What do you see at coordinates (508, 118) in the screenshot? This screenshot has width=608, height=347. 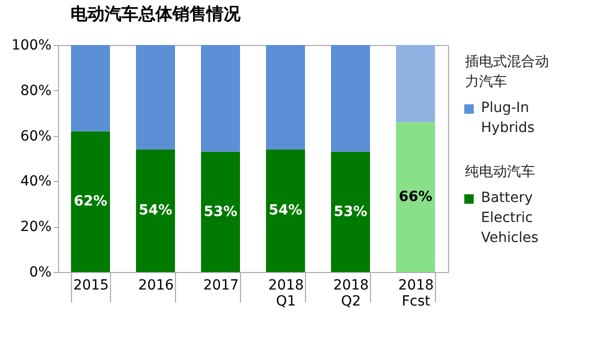 I see `legend-label: Plug-In Hybrids` at bounding box center [508, 118].